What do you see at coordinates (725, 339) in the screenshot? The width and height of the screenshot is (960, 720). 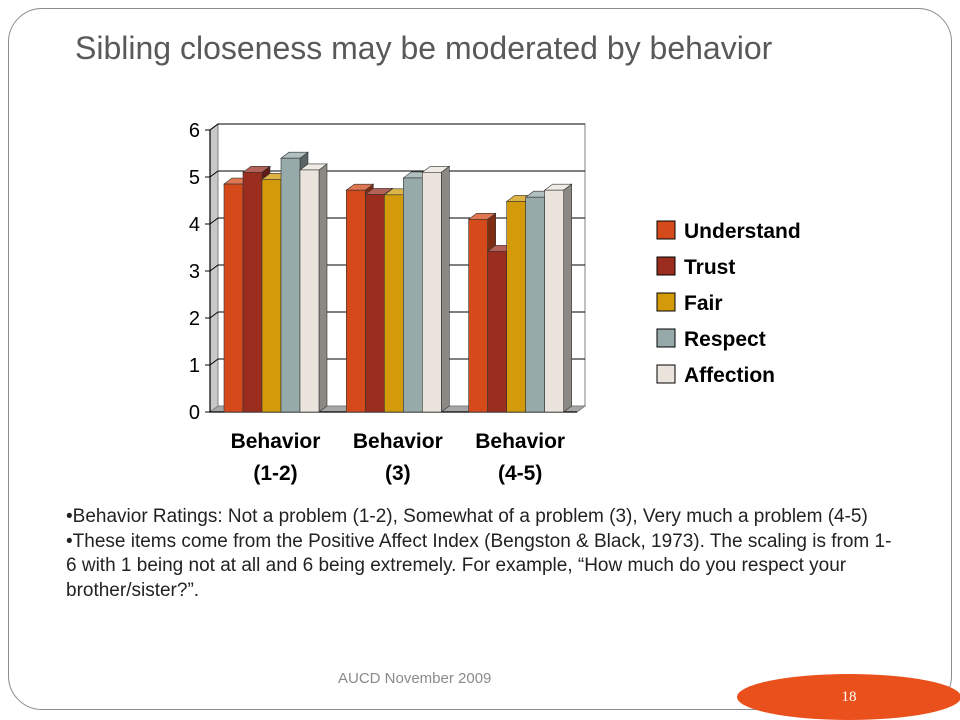 I see `legend-label-respect: Respect` at bounding box center [725, 339].